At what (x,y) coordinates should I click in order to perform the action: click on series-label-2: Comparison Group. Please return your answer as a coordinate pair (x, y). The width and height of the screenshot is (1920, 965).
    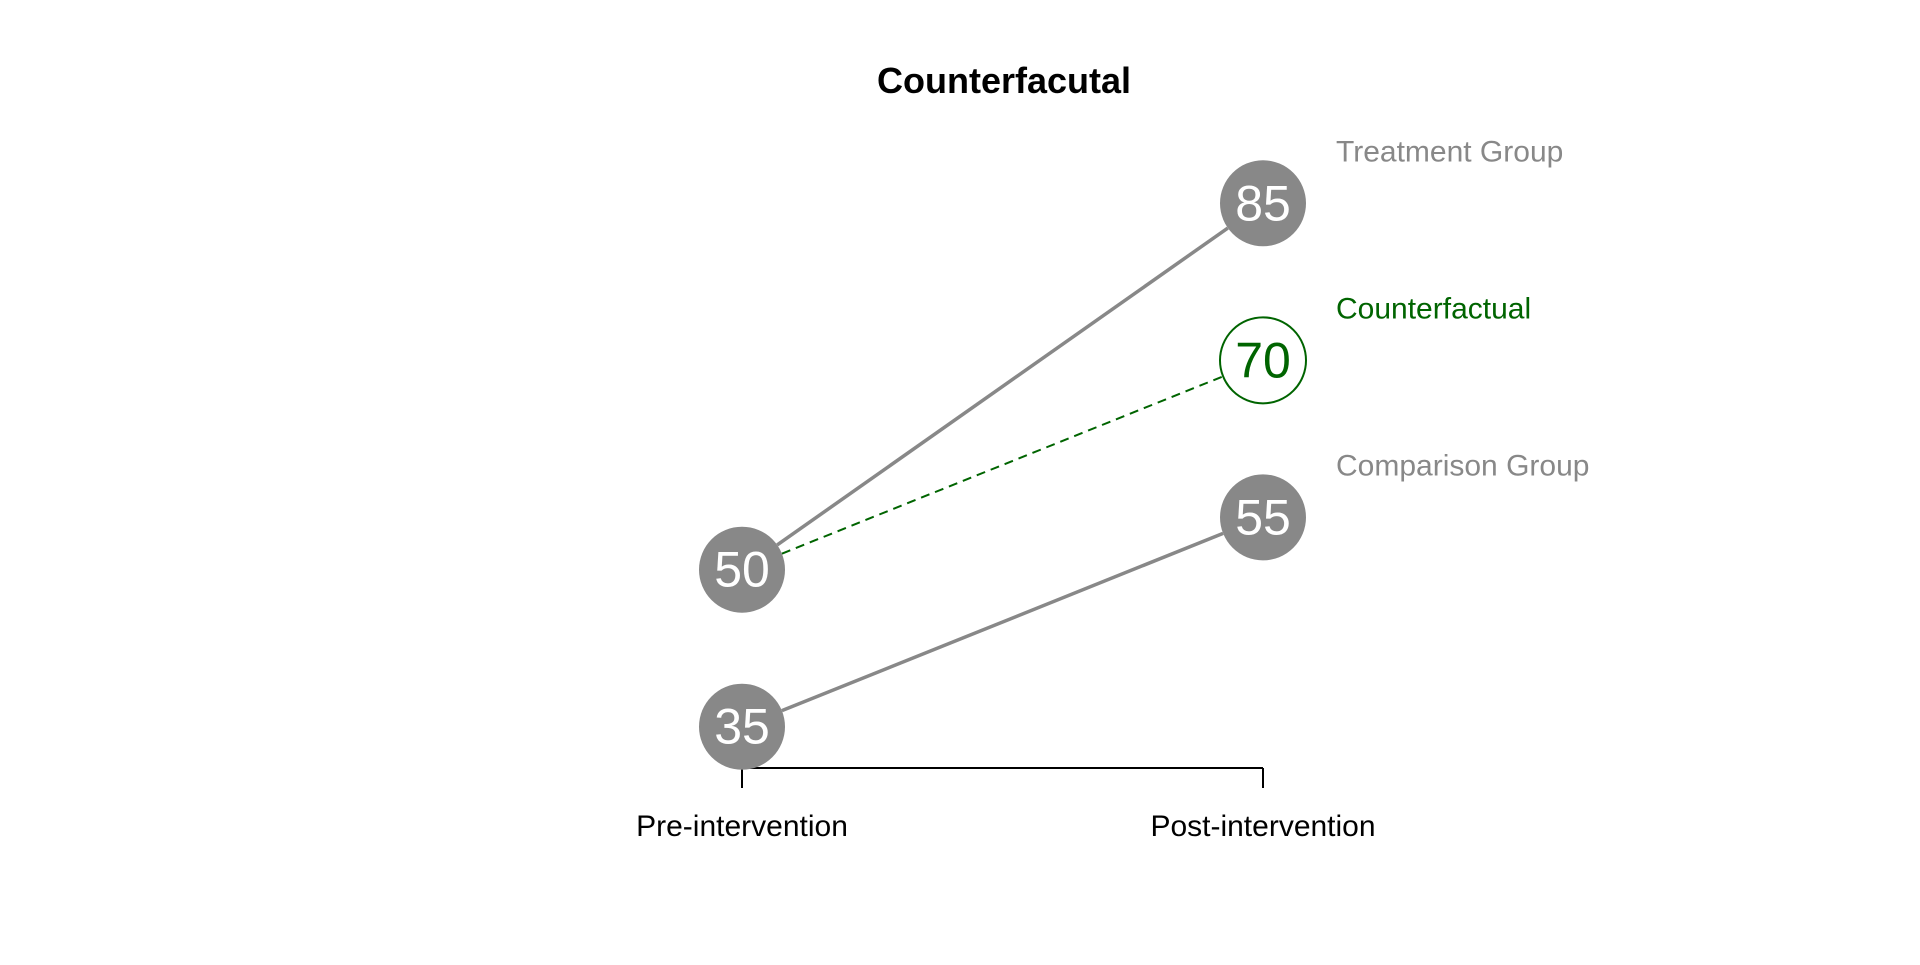
    Looking at the image, I should click on (1462, 465).